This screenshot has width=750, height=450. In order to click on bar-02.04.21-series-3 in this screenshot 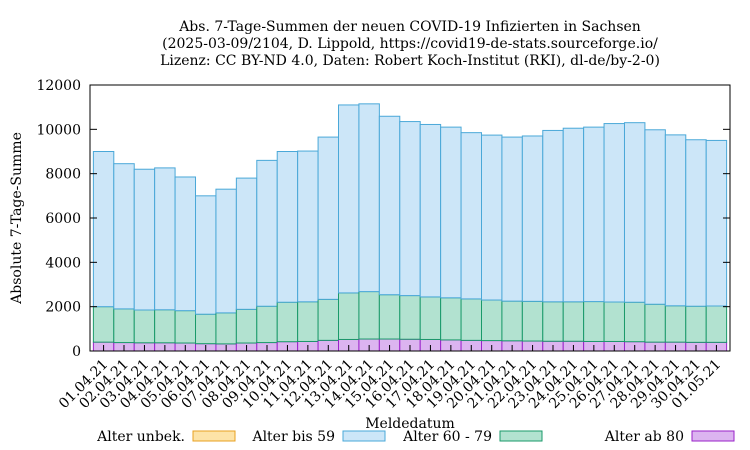, I will do `click(124, 236)`.